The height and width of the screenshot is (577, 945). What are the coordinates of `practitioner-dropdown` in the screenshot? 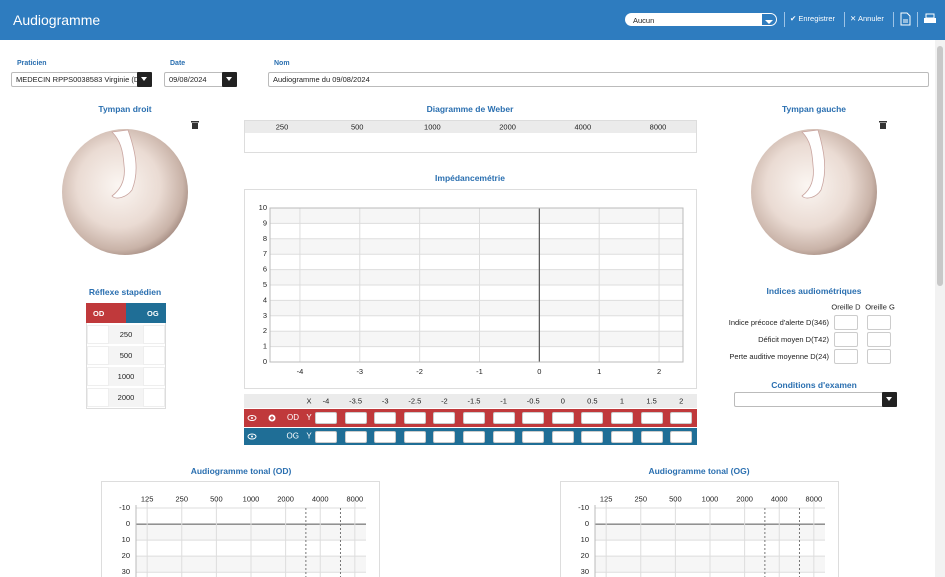 It's located at (144, 79).